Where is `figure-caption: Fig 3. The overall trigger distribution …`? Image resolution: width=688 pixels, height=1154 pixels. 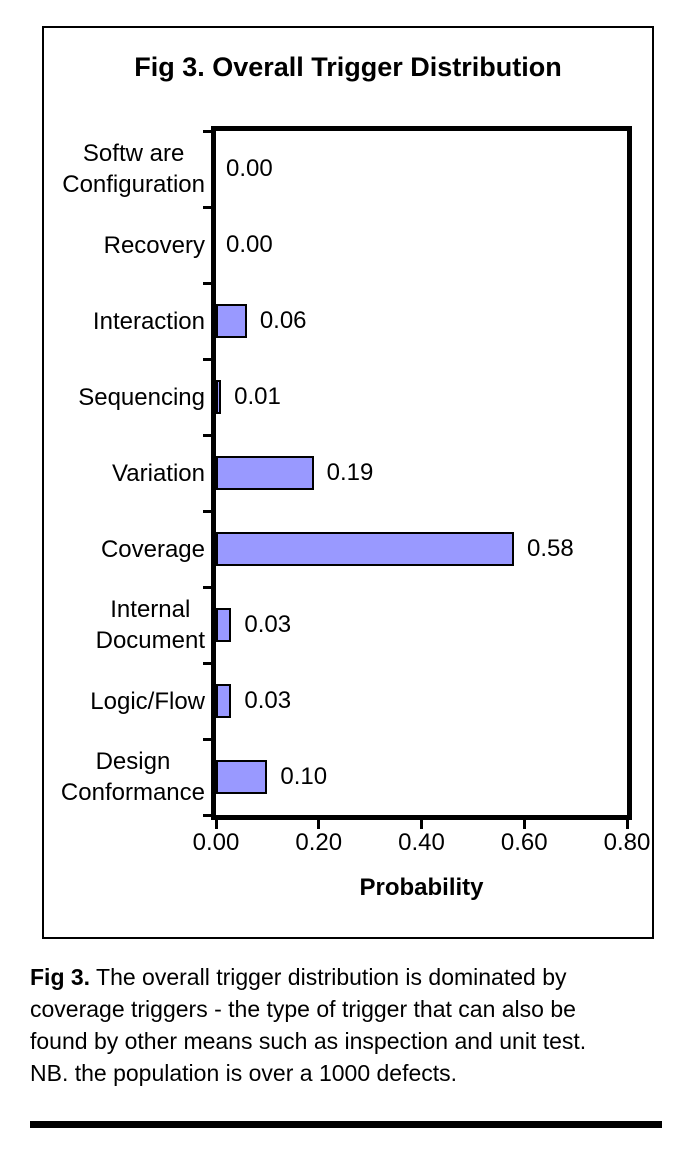 figure-caption: Fig 3. The overall trigger distribution … is located at coordinates (346, 1025).